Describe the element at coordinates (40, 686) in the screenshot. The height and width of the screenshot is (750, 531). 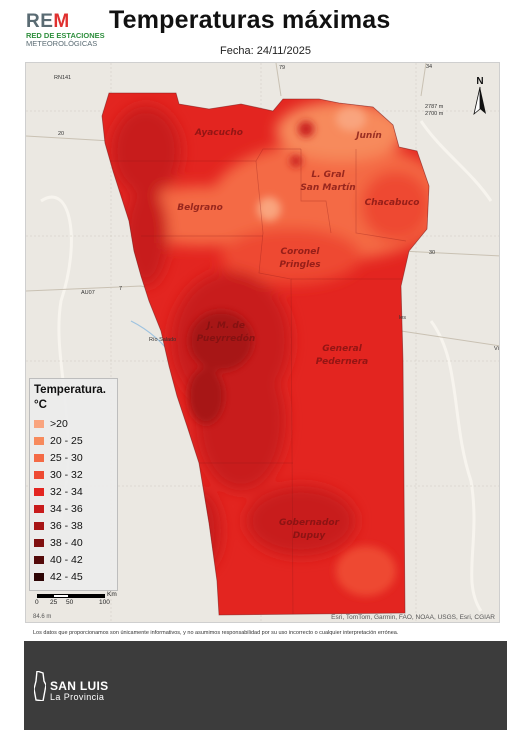
I see `san-luis-logo-icon` at that location.